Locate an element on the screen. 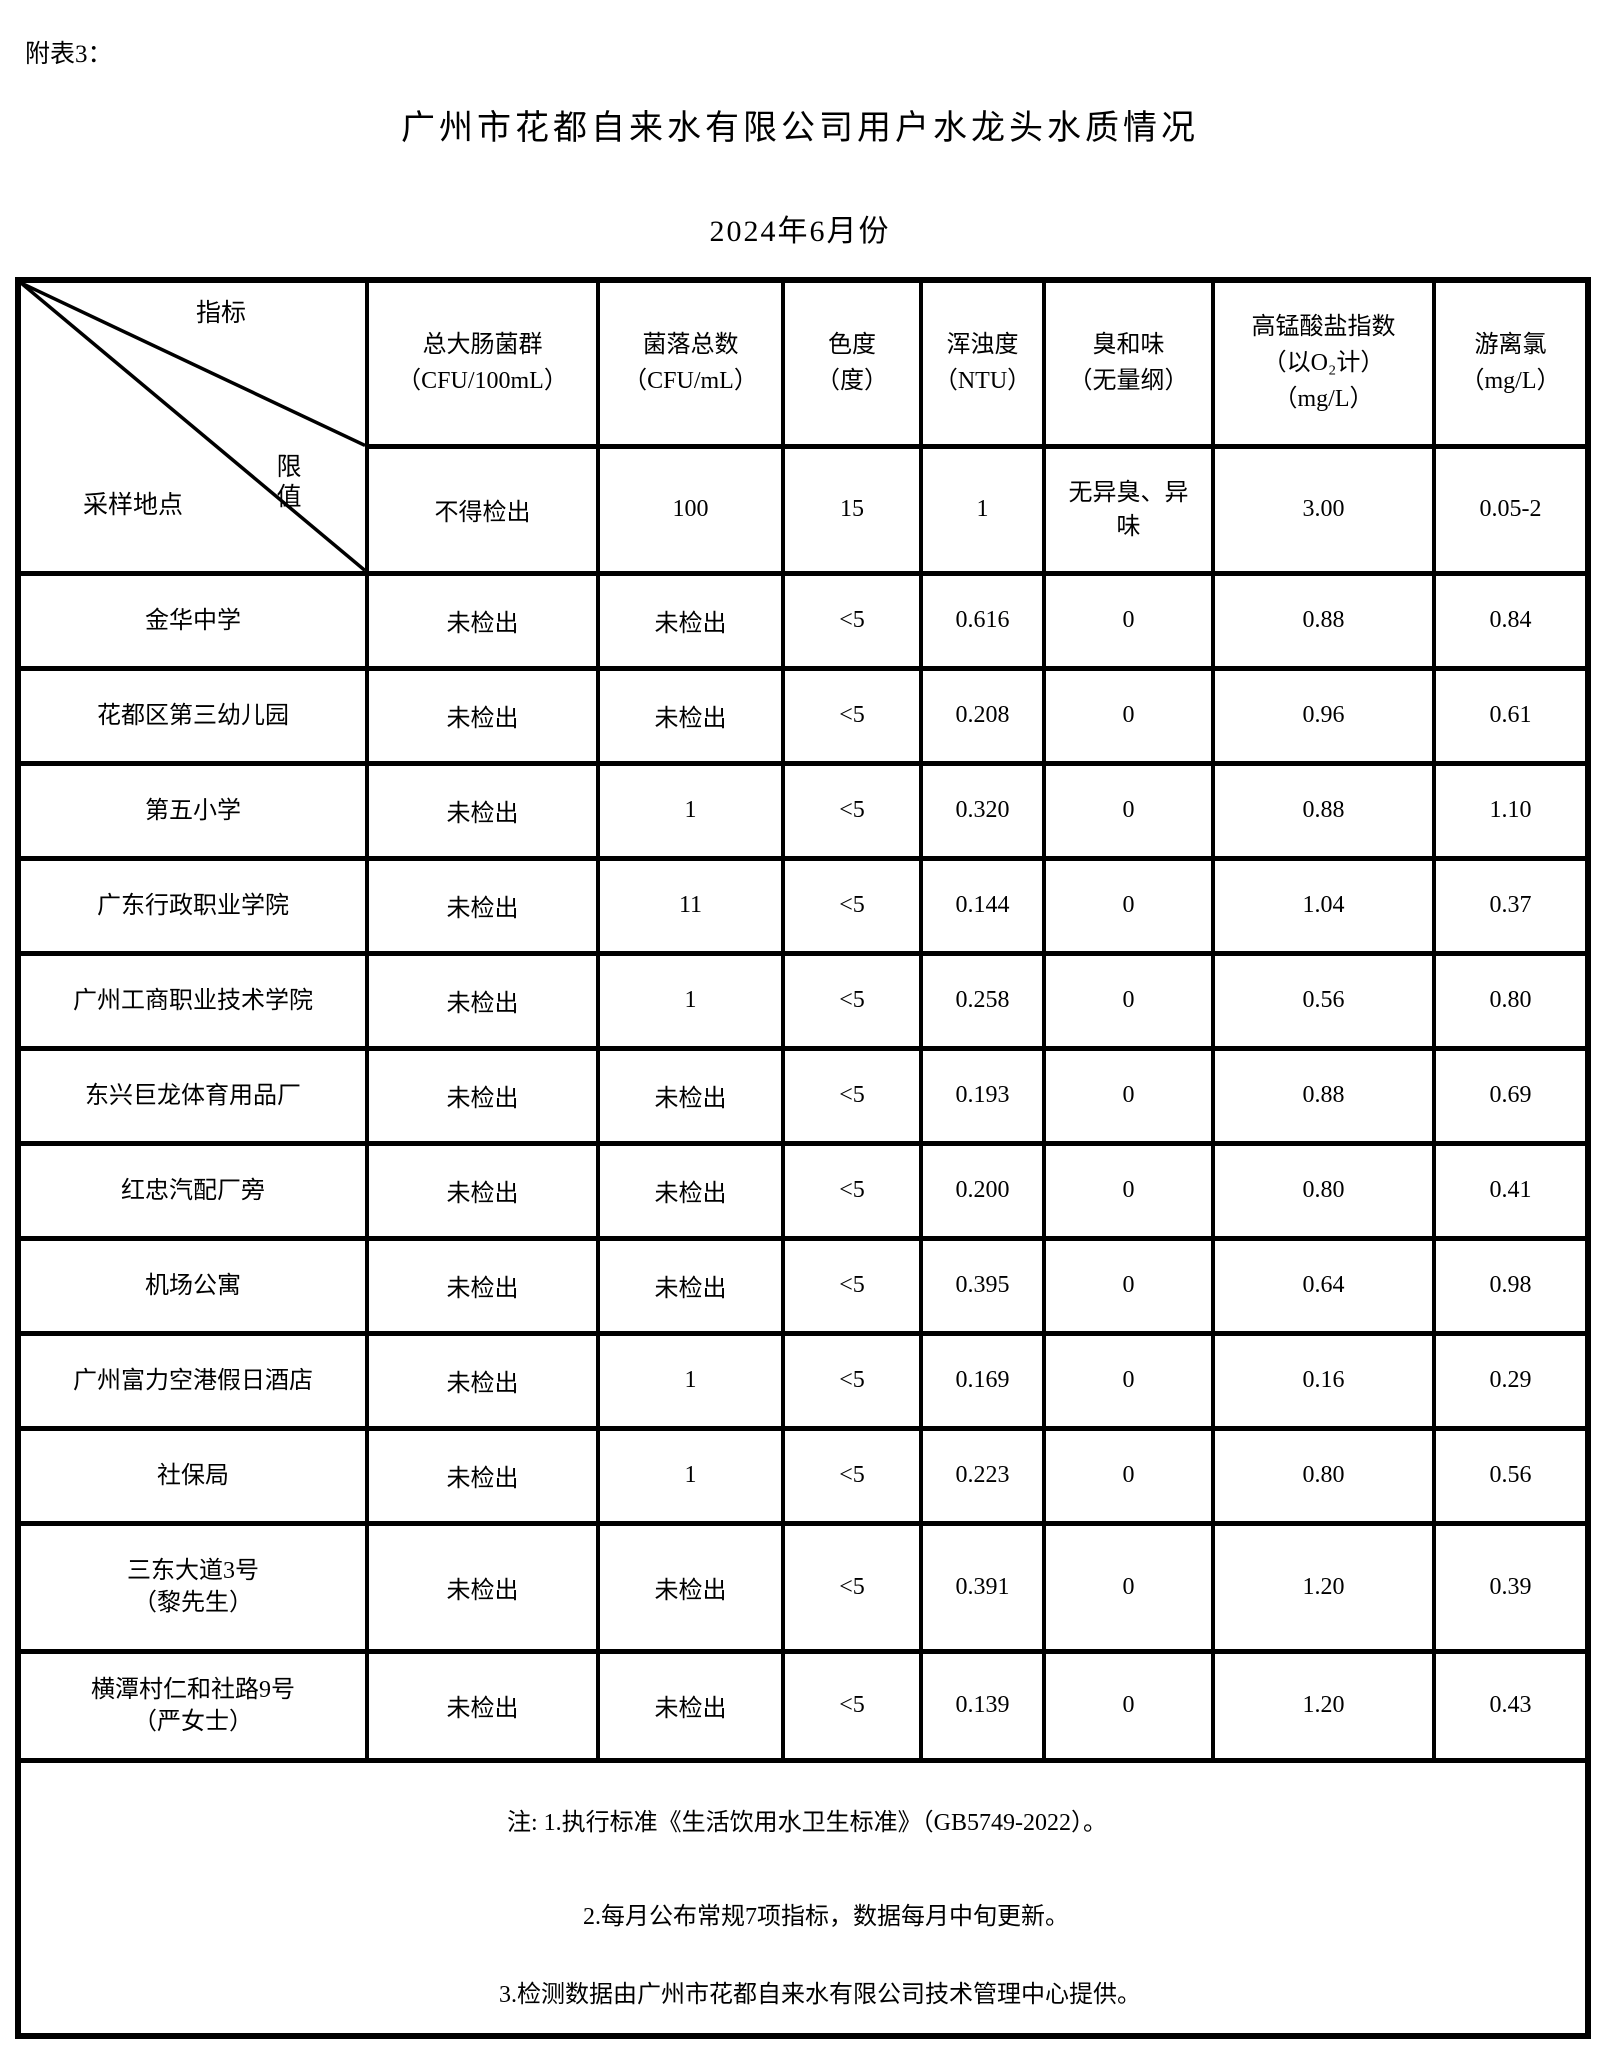 The width and height of the screenshot is (1609, 2065). limit-row: 不得检出 100 15 1 无异臭、异味 3.00 0.05-2 is located at coordinates (804, 509).